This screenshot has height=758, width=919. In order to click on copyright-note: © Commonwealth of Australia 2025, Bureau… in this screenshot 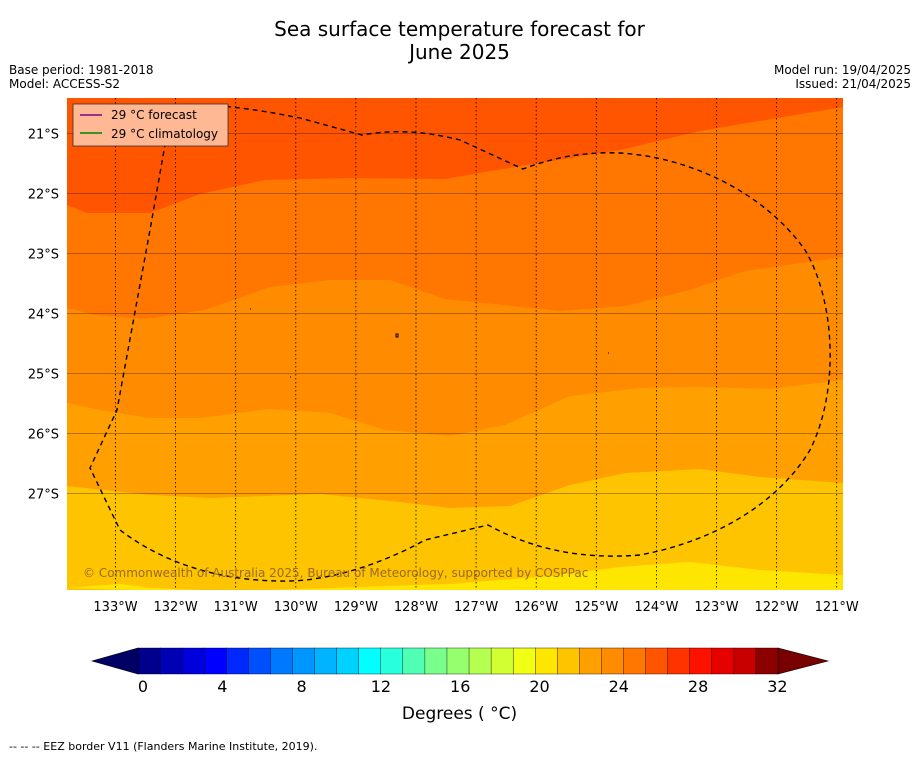, I will do `click(335, 573)`.